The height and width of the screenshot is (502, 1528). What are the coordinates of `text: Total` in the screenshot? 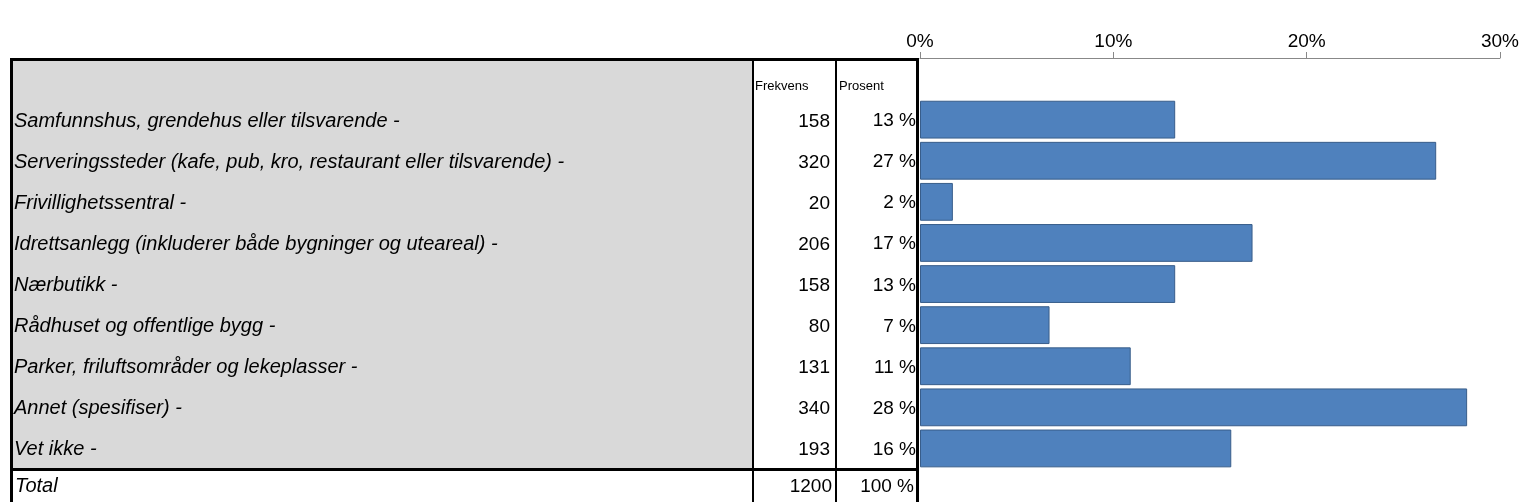 It's located at (37, 485).